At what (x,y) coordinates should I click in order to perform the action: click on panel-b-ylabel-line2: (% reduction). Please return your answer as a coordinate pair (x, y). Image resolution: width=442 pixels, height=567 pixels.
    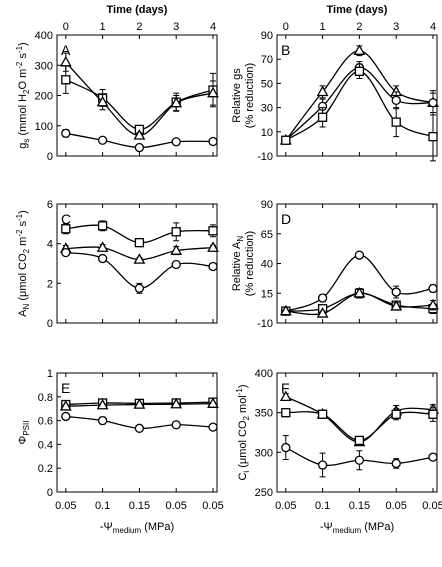
    Looking at the image, I should click on (250, 95).